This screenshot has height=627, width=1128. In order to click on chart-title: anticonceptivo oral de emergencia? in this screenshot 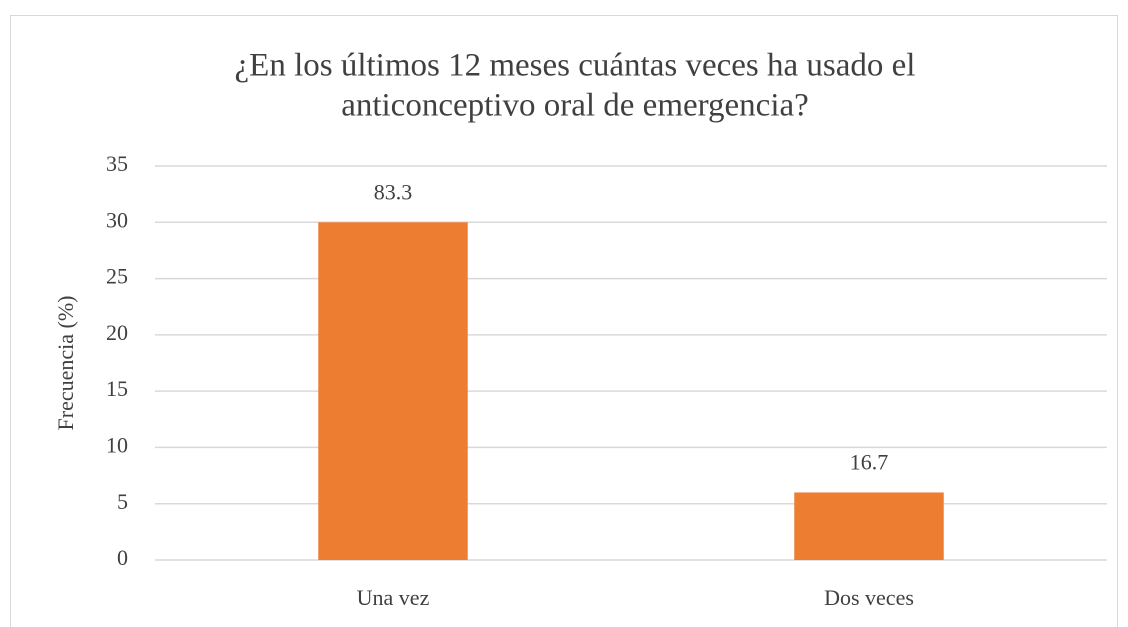, I will do `click(575, 106)`.